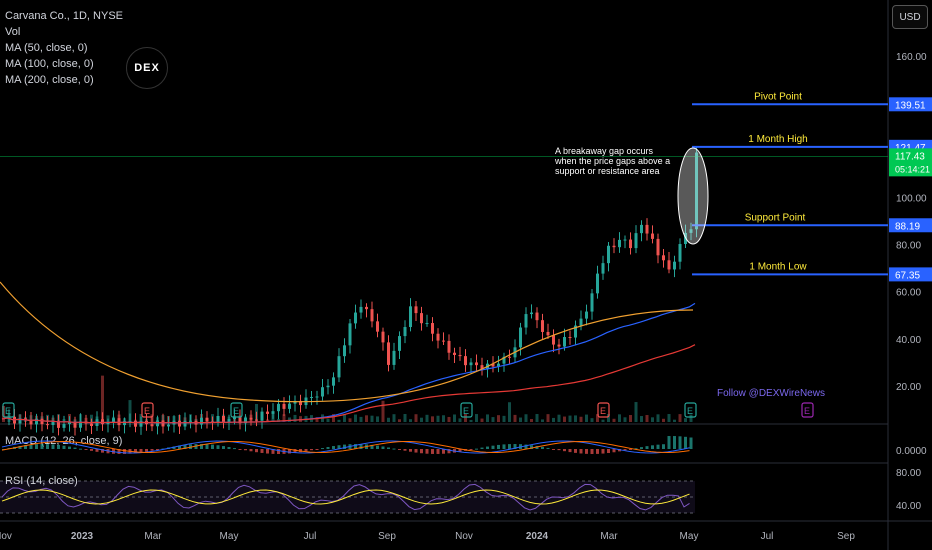 This screenshot has height=550, width=932. I want to click on currency-button: USD, so click(910, 17).